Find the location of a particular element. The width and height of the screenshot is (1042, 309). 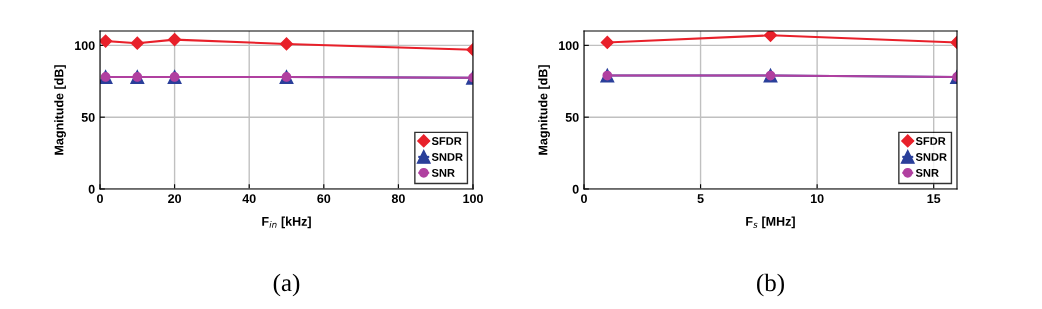

x-tick-label: 100 is located at coordinates (473, 199).